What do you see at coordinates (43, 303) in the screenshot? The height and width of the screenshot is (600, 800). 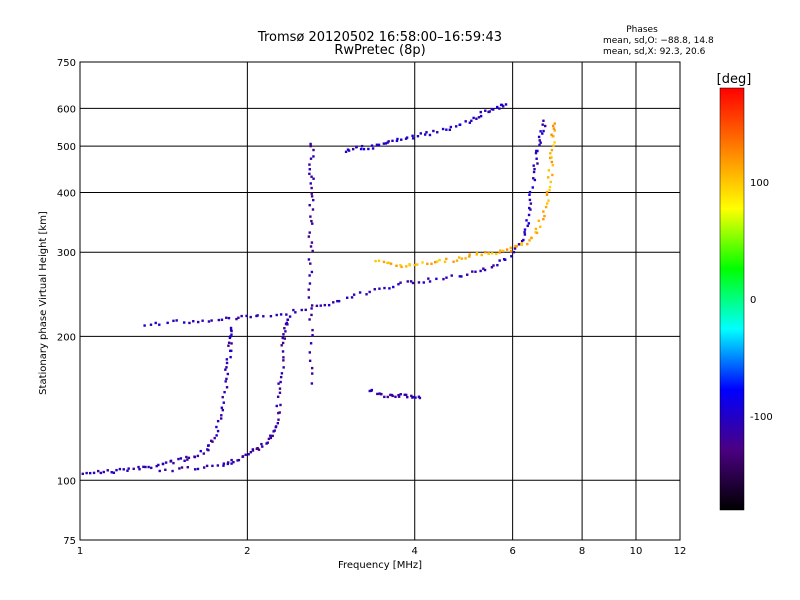 I see `y-axis-label: Stationary phase Virtual Height [km]` at bounding box center [43, 303].